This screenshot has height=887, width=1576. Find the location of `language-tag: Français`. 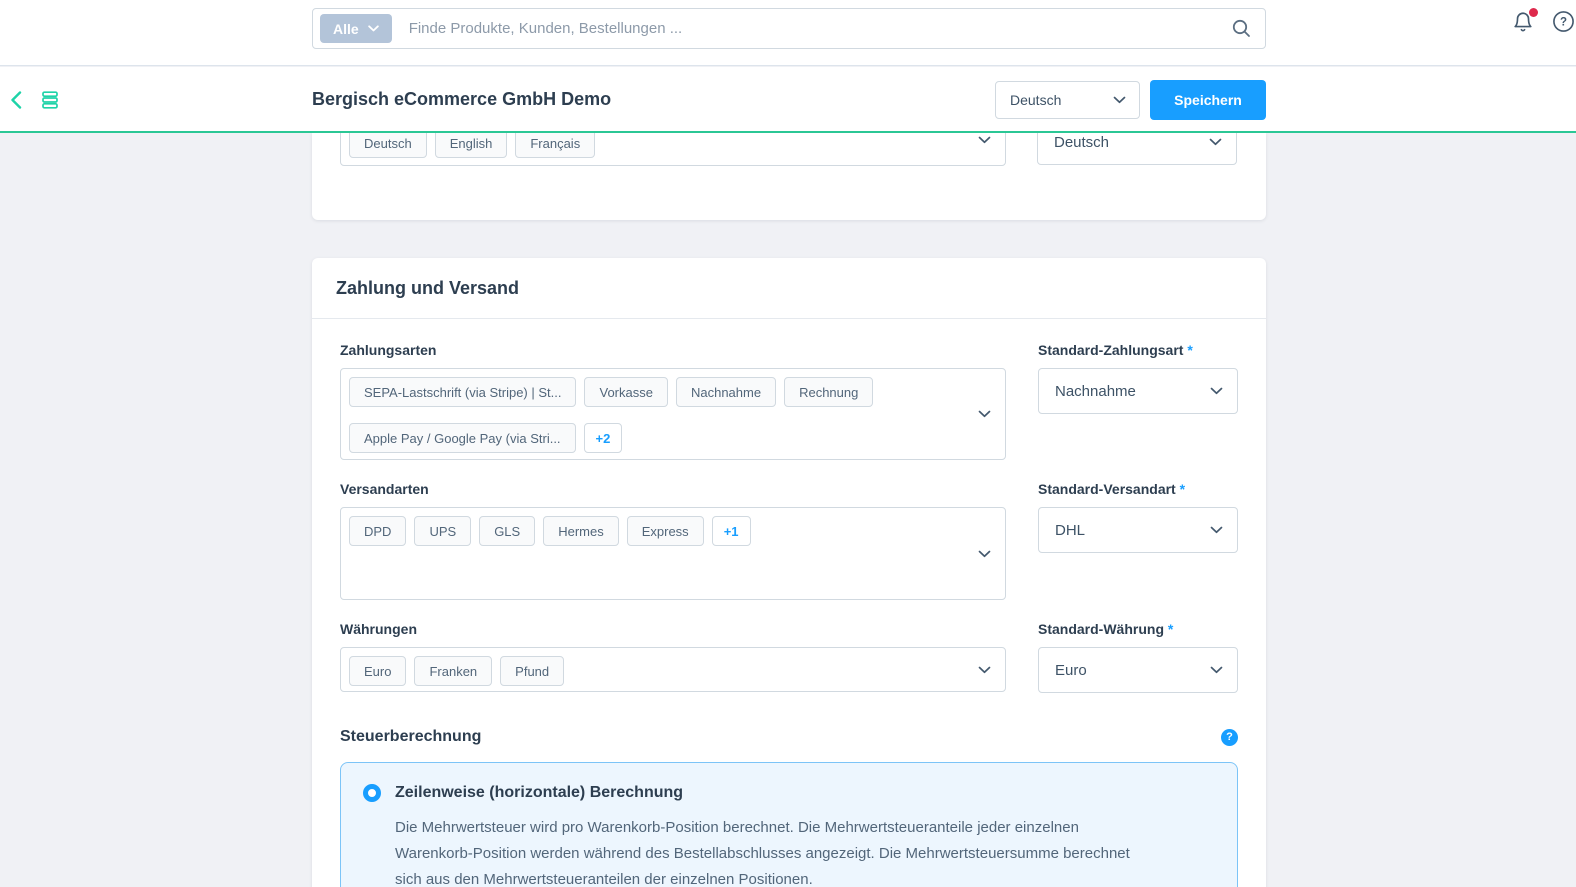

language-tag: Français is located at coordinates (555, 145).